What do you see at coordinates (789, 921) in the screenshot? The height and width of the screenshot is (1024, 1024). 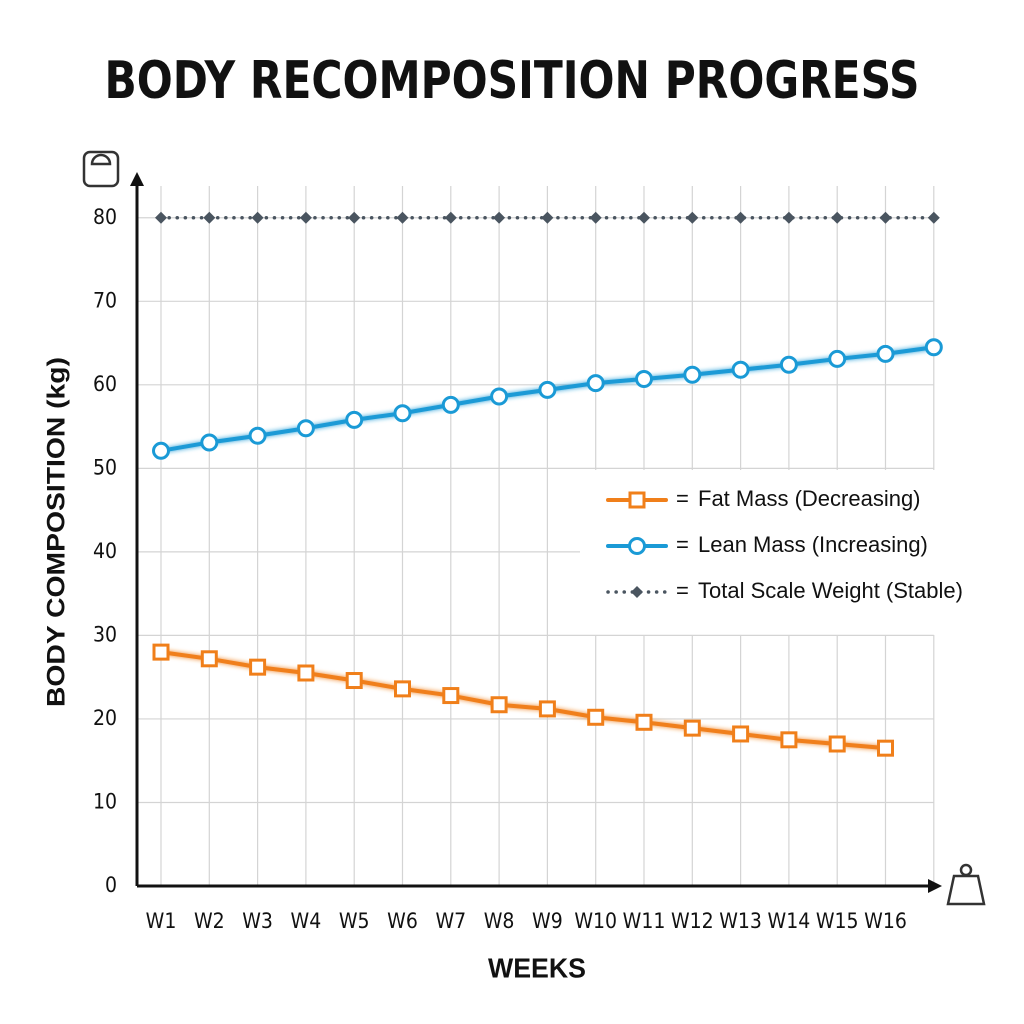 I see `x-tick-label: W14` at bounding box center [789, 921].